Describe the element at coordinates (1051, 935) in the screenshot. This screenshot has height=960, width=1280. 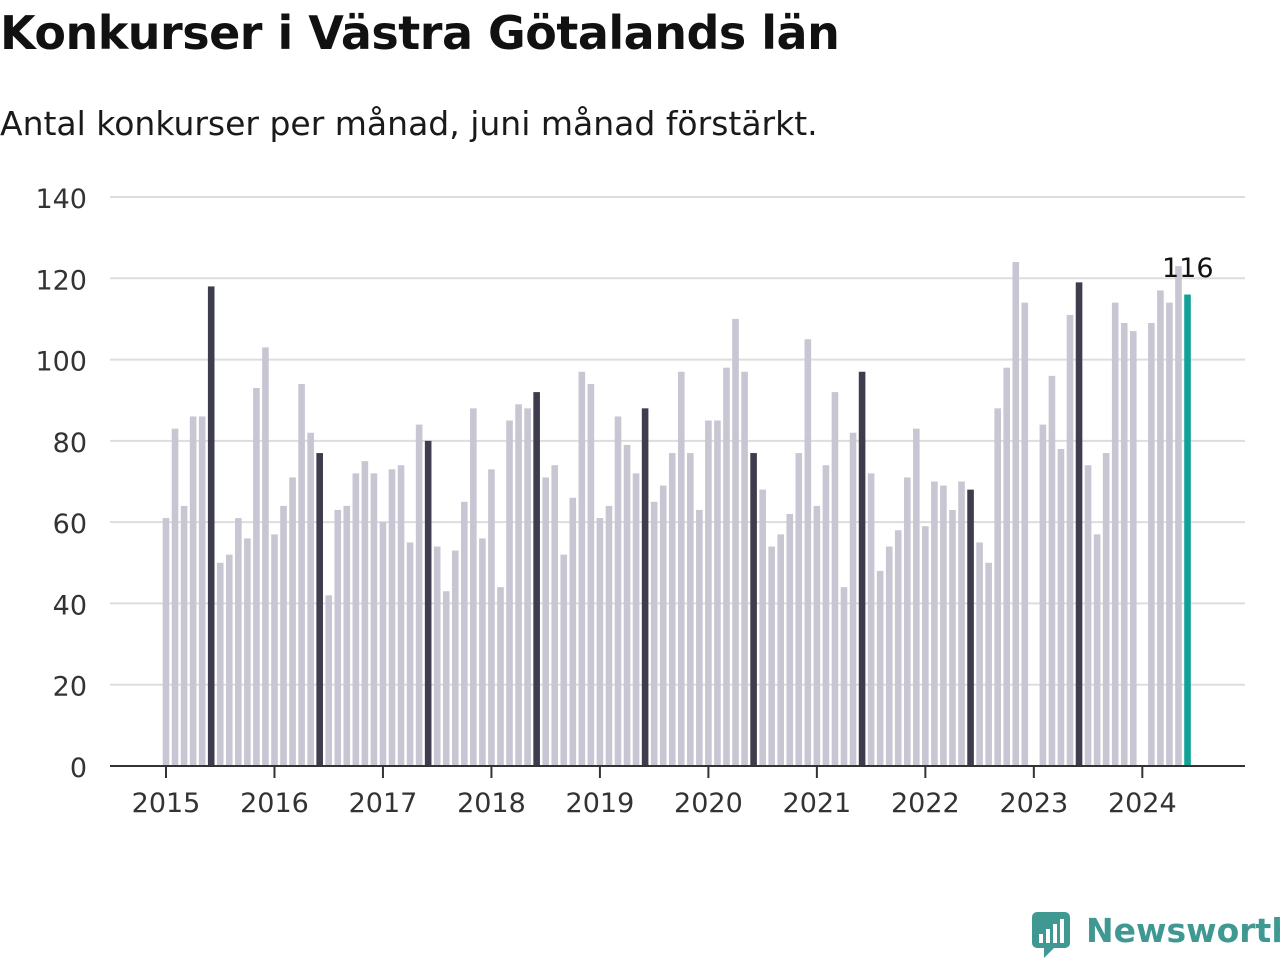
I see `chart-bars-icon` at that location.